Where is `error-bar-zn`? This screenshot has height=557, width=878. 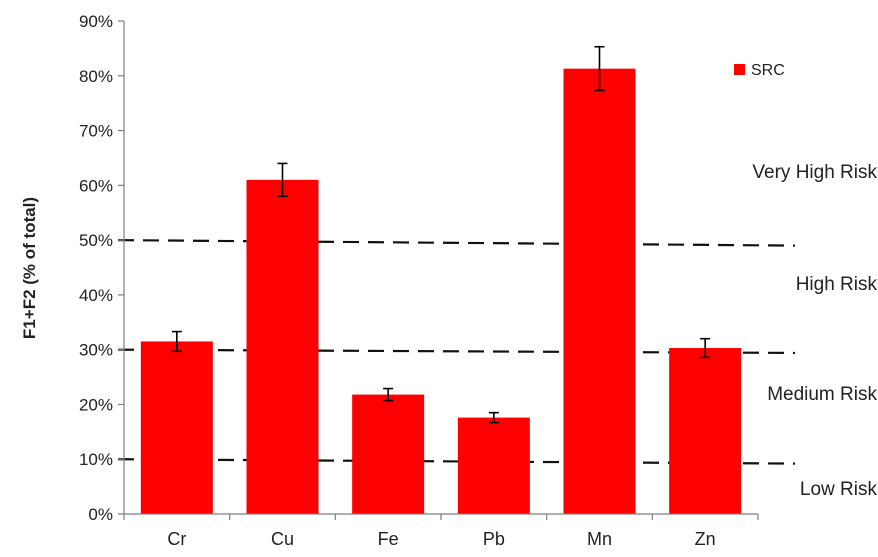
error-bar-zn is located at coordinates (705, 348).